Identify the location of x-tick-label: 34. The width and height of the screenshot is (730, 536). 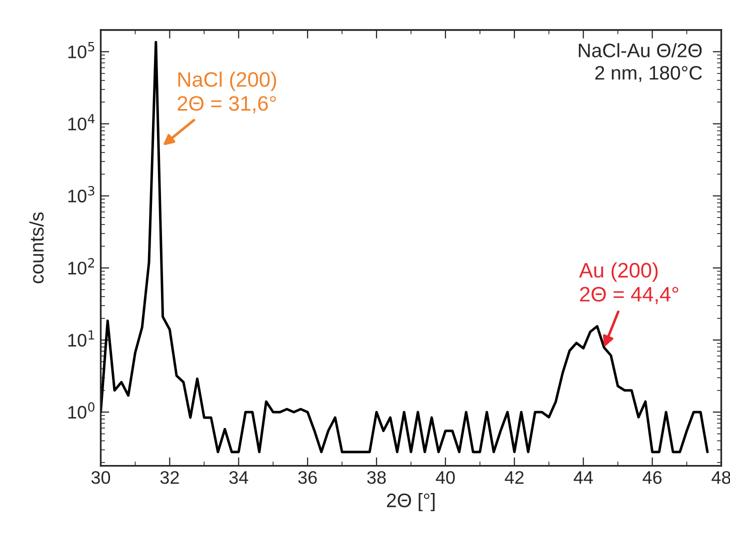
(238, 477).